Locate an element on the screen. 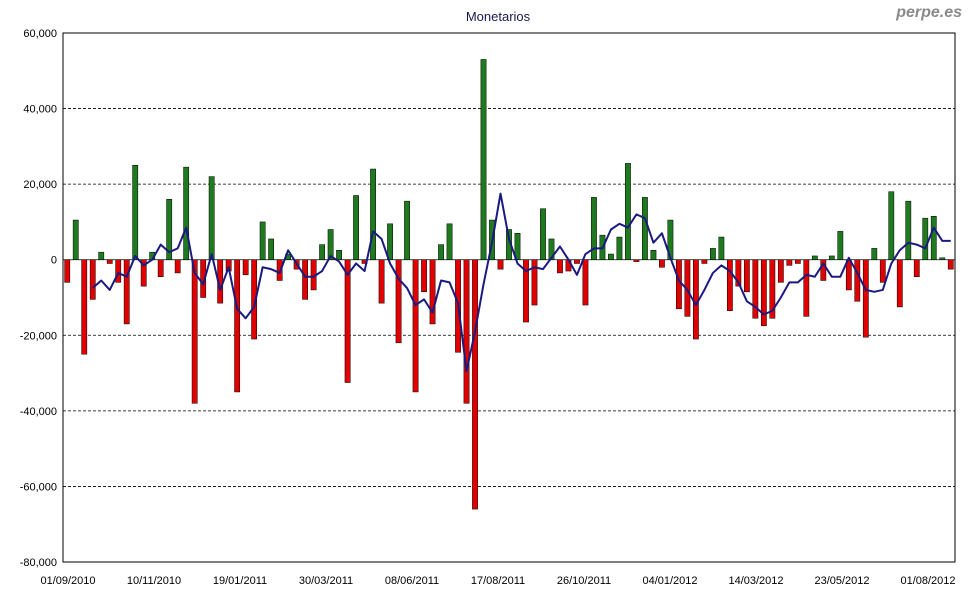 This screenshot has height=600, width=980. x-tick-label: 01/08/2012 is located at coordinates (927, 581).